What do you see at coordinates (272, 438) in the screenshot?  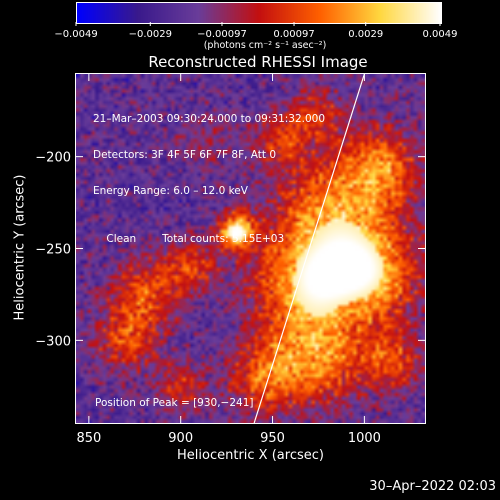 I see `x-tick-label: 950` at bounding box center [272, 438].